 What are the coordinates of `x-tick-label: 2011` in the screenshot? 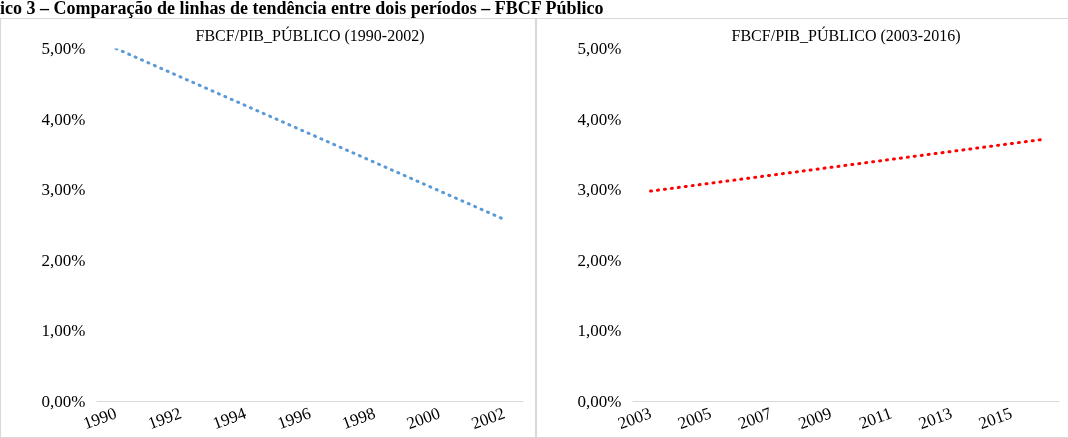 It's located at (875, 418).